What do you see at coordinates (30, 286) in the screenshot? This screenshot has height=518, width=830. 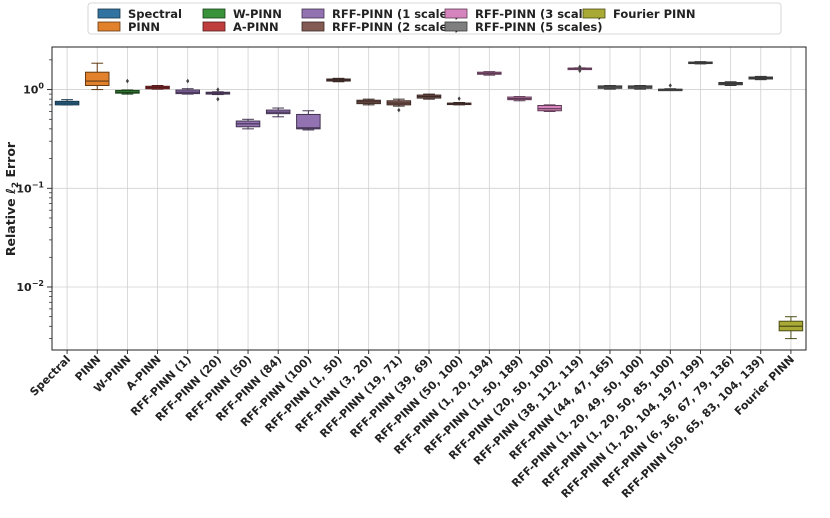 I see `y-tick-label: 10⁻²` at bounding box center [30, 286].